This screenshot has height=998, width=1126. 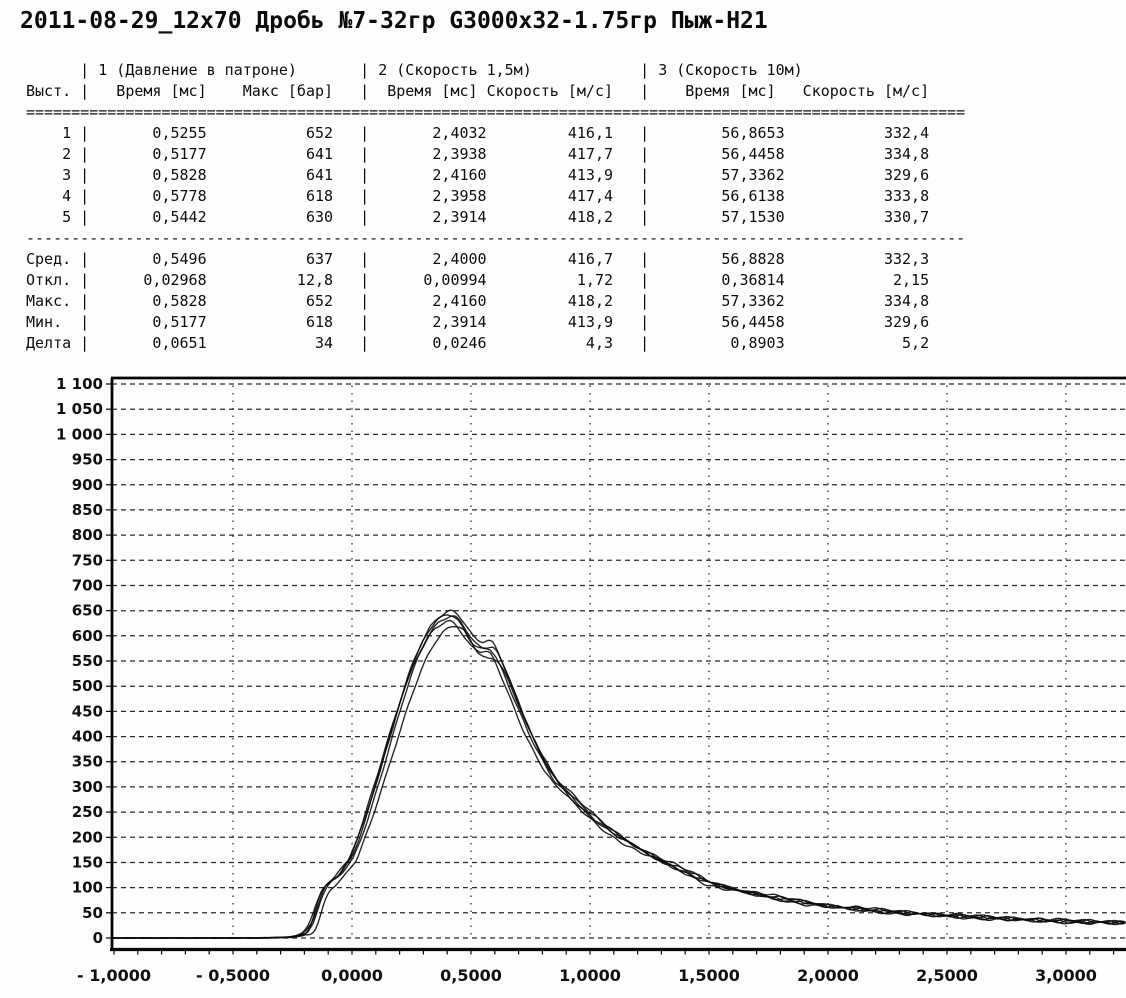 I want to click on x-axis-label: - 1,0000, so click(x=114, y=975).